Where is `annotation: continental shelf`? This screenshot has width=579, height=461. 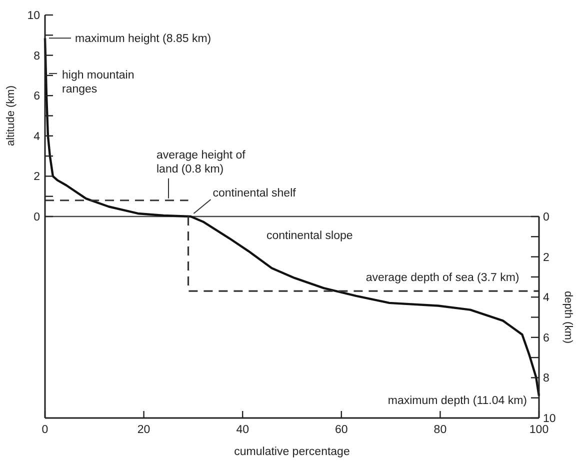
annotation: continental shelf is located at coordinates (254, 194).